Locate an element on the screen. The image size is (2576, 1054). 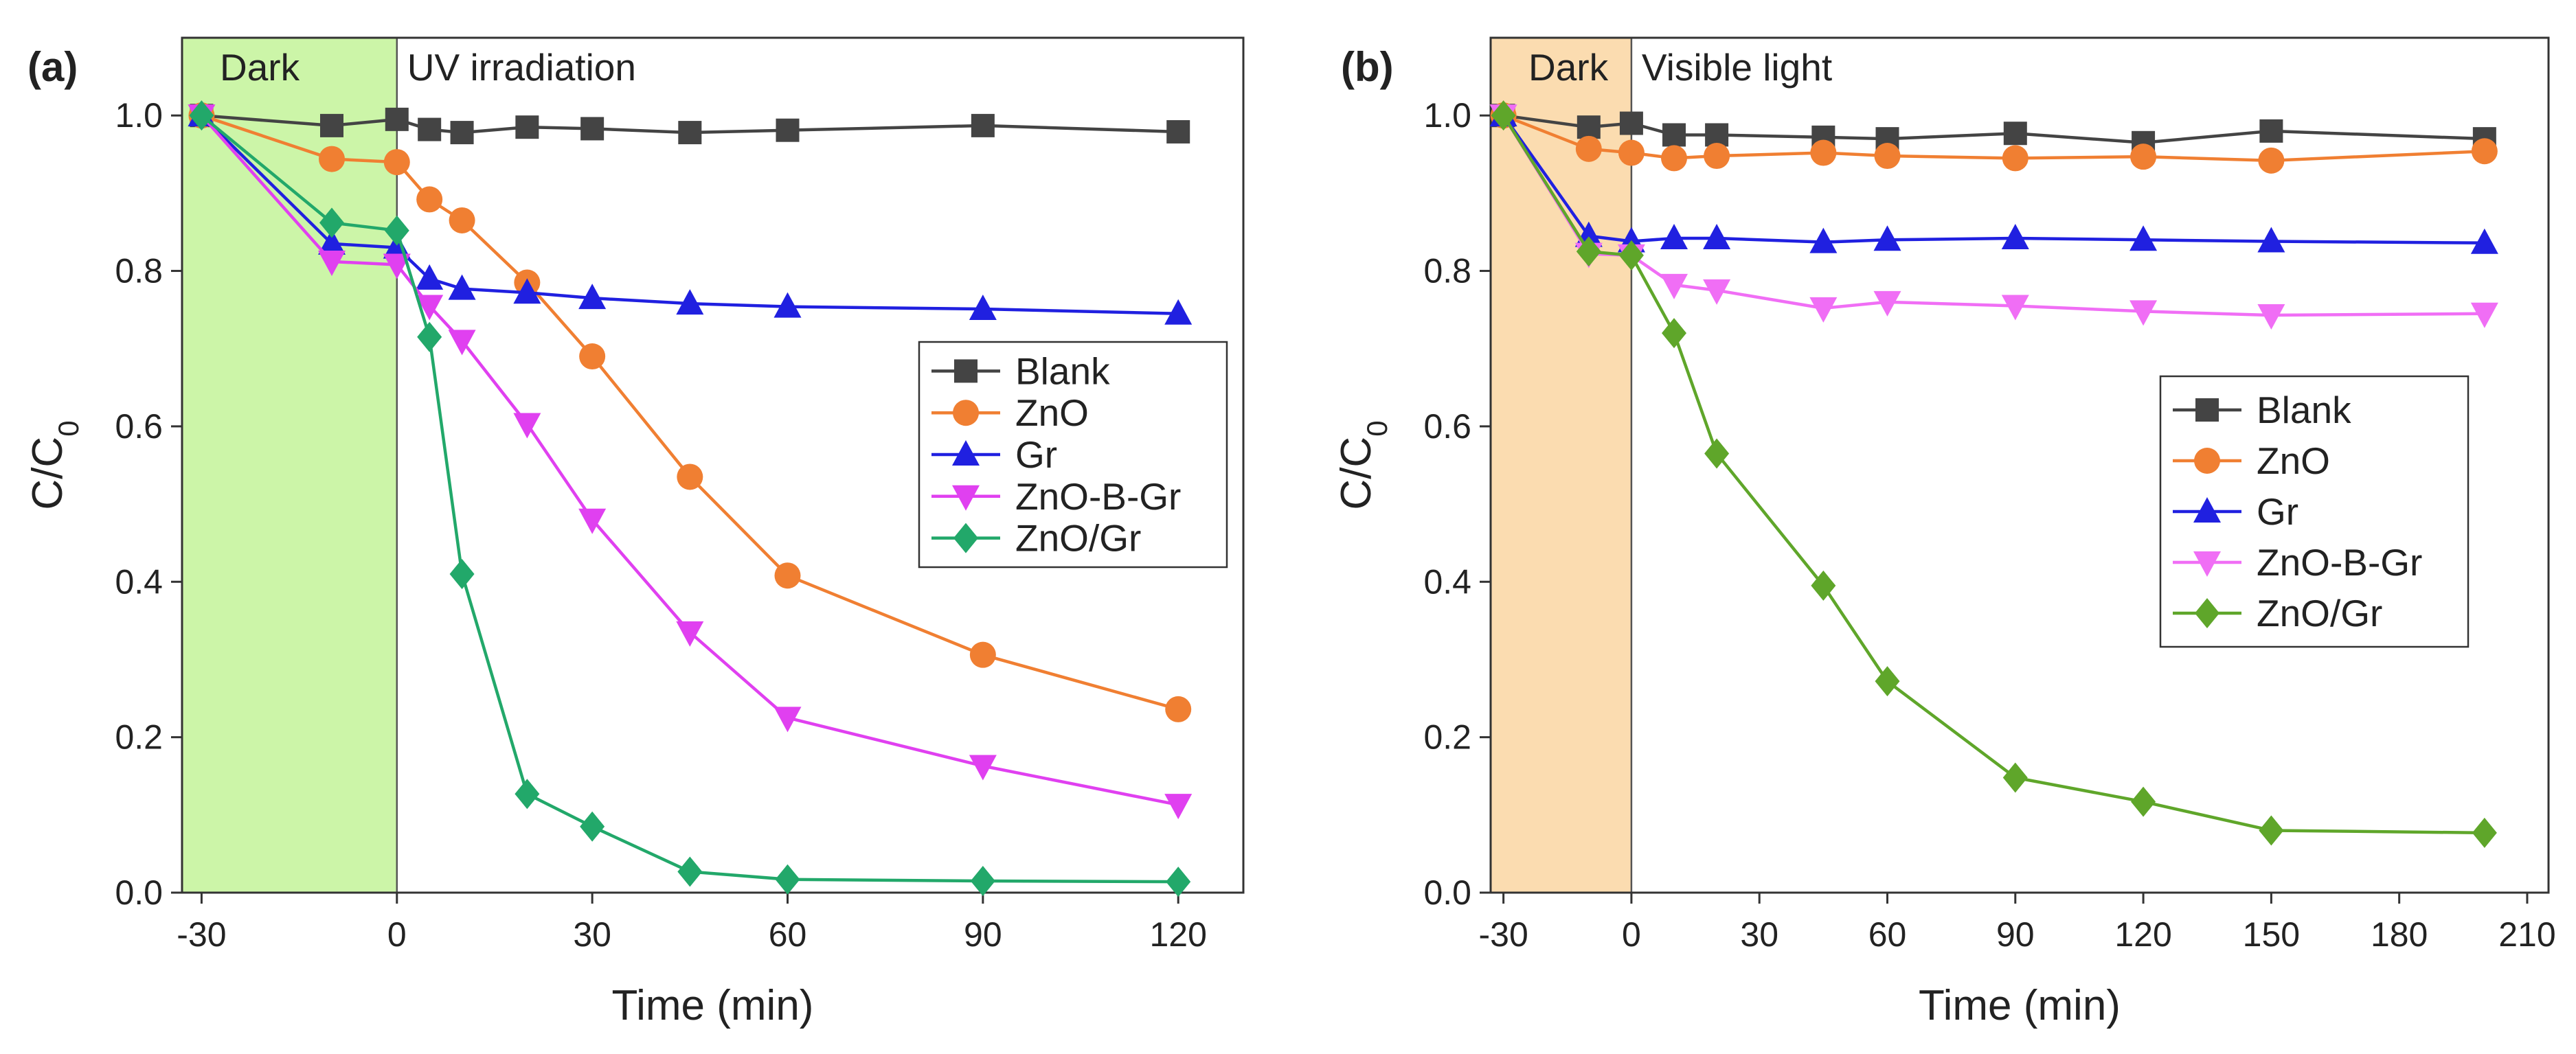
x-tick-label: 30 is located at coordinates (592, 935).